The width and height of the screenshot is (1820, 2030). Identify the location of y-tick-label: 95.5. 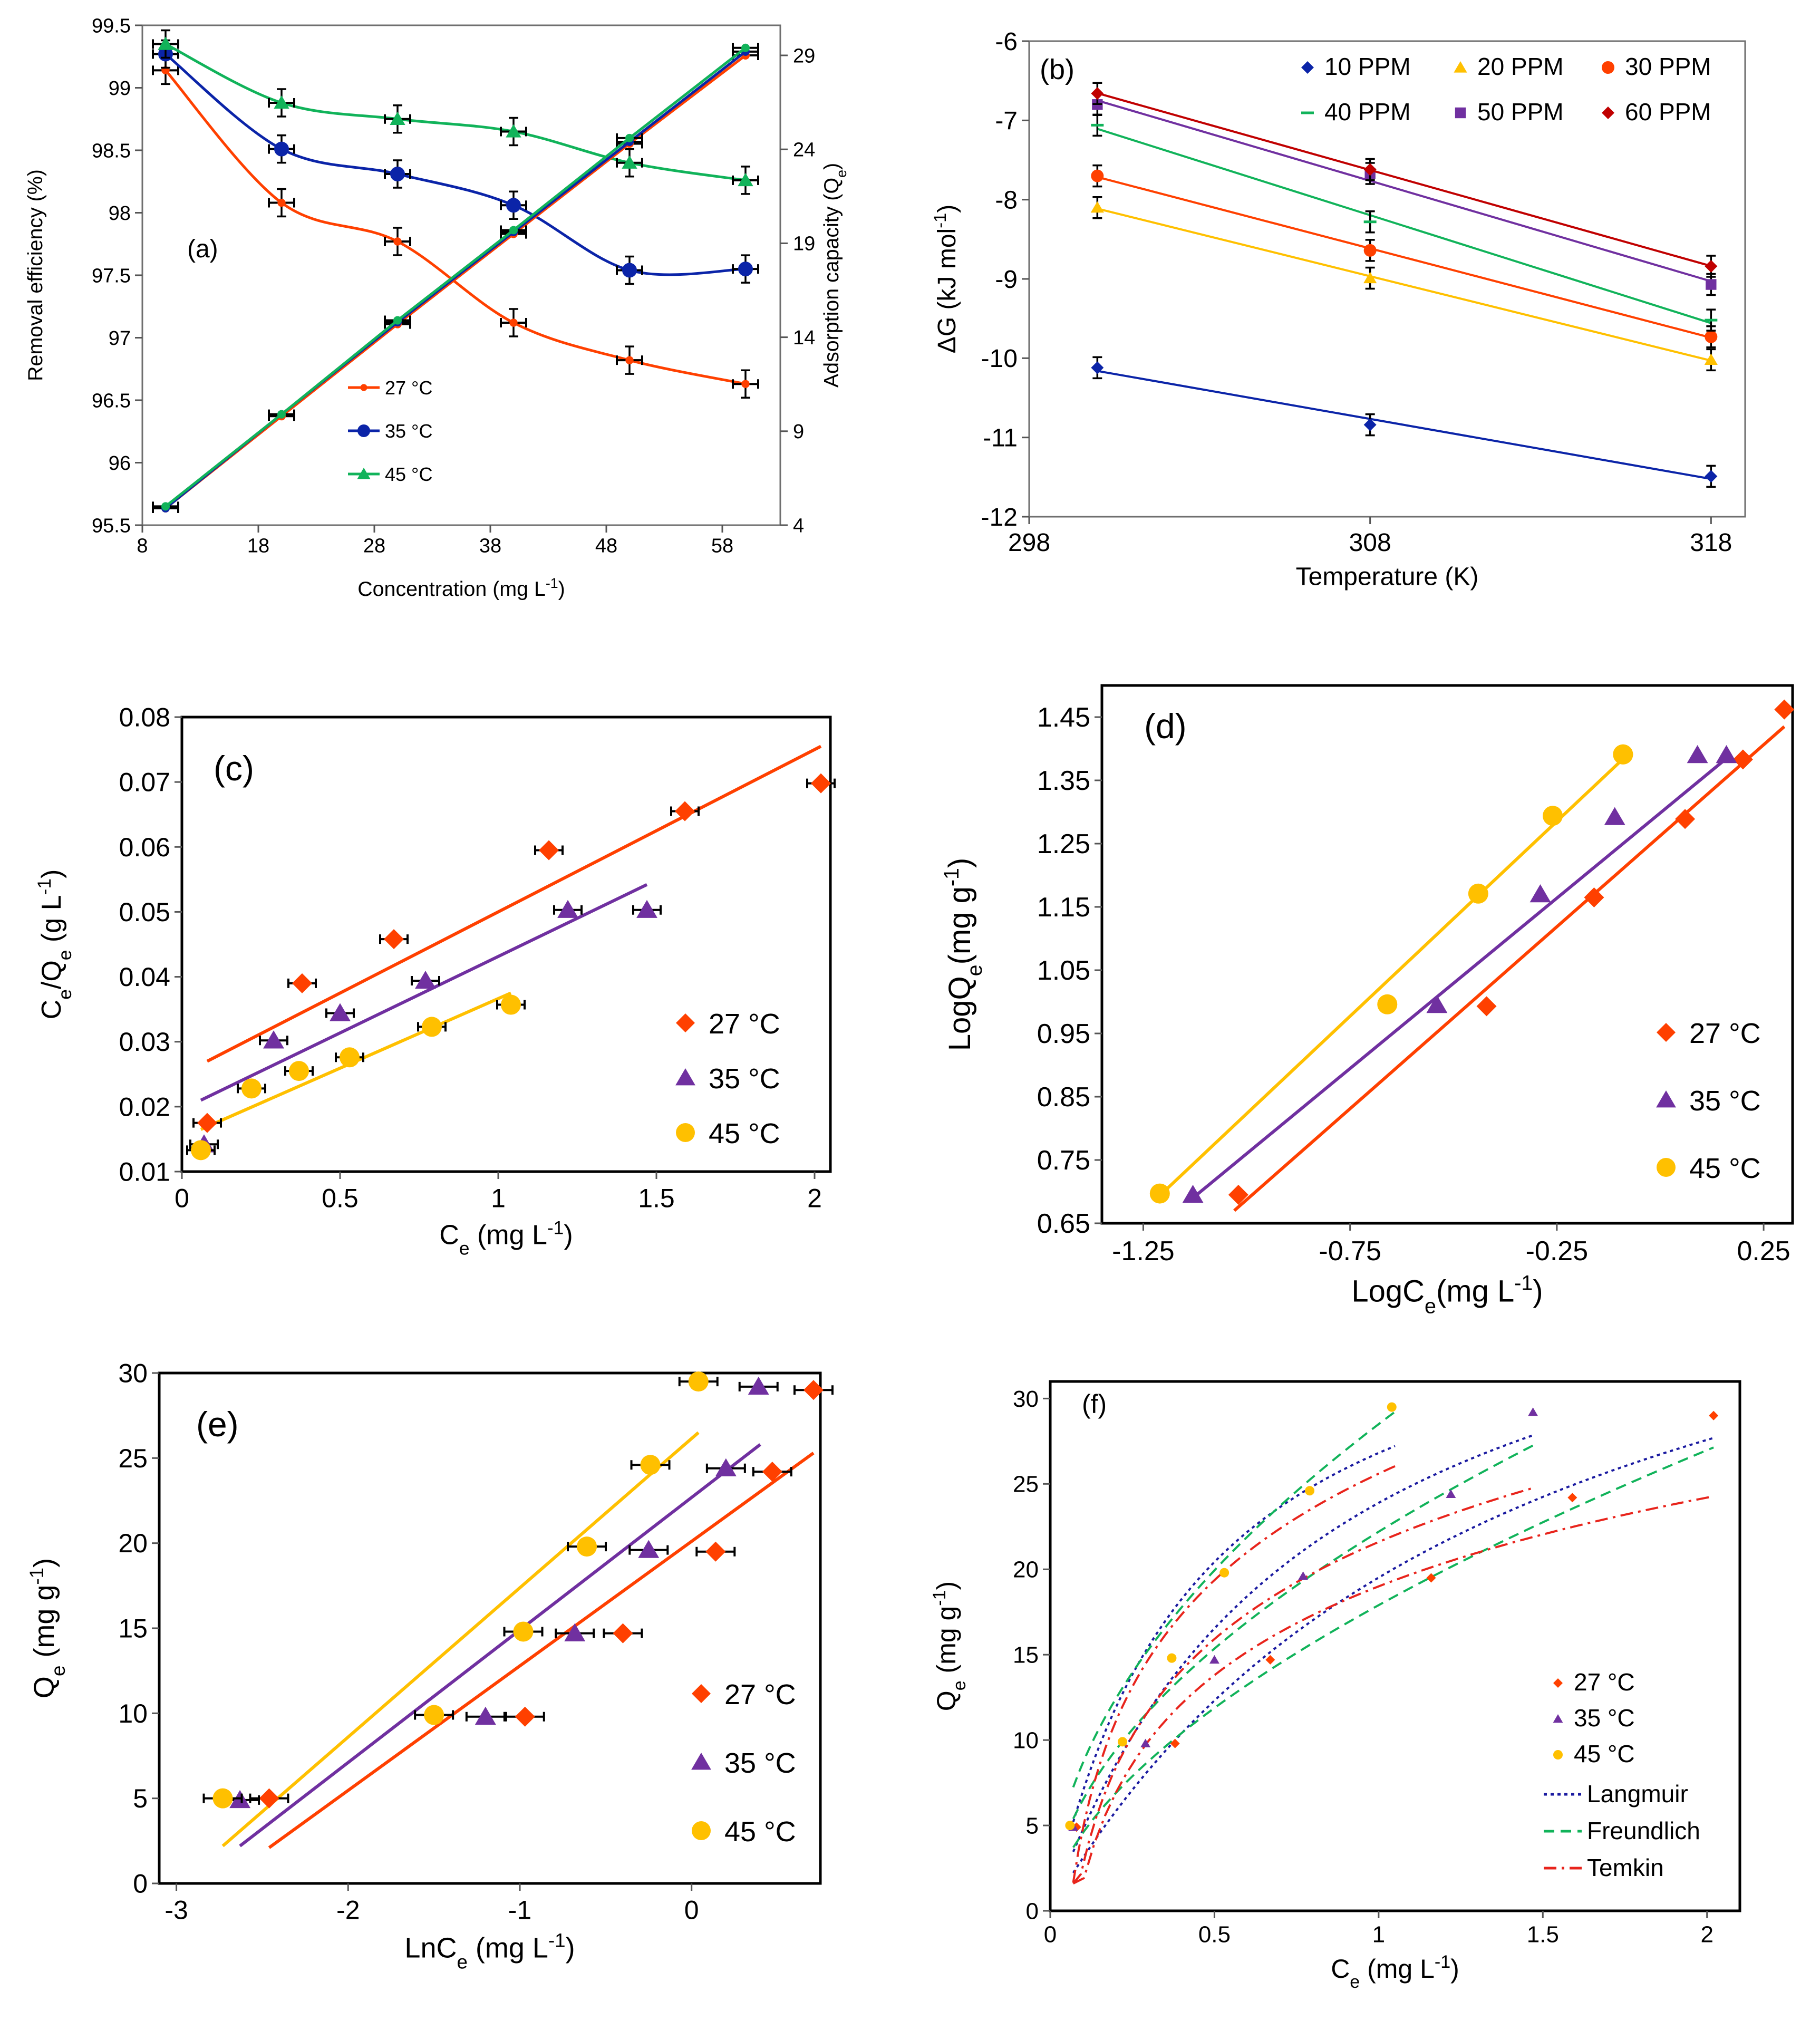
(111, 526).